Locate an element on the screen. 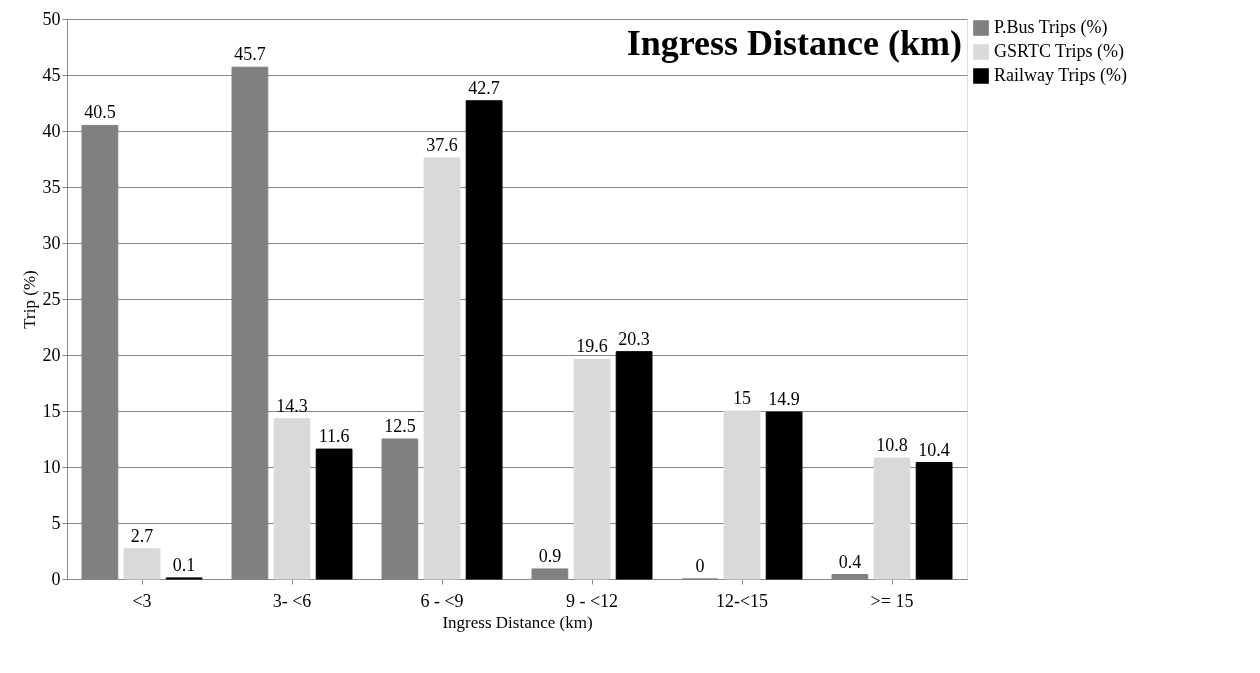 Image resolution: width=1260 pixels, height=673 pixels. data-label: 10.4 is located at coordinates (934, 449).